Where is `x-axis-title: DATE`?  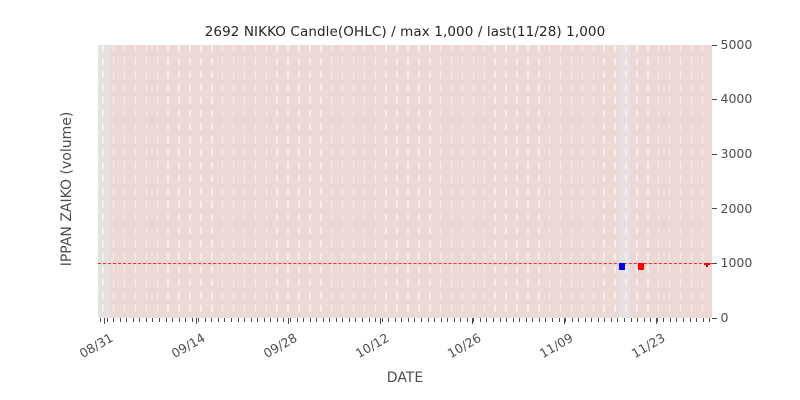
x-axis-title: DATE is located at coordinates (405, 378).